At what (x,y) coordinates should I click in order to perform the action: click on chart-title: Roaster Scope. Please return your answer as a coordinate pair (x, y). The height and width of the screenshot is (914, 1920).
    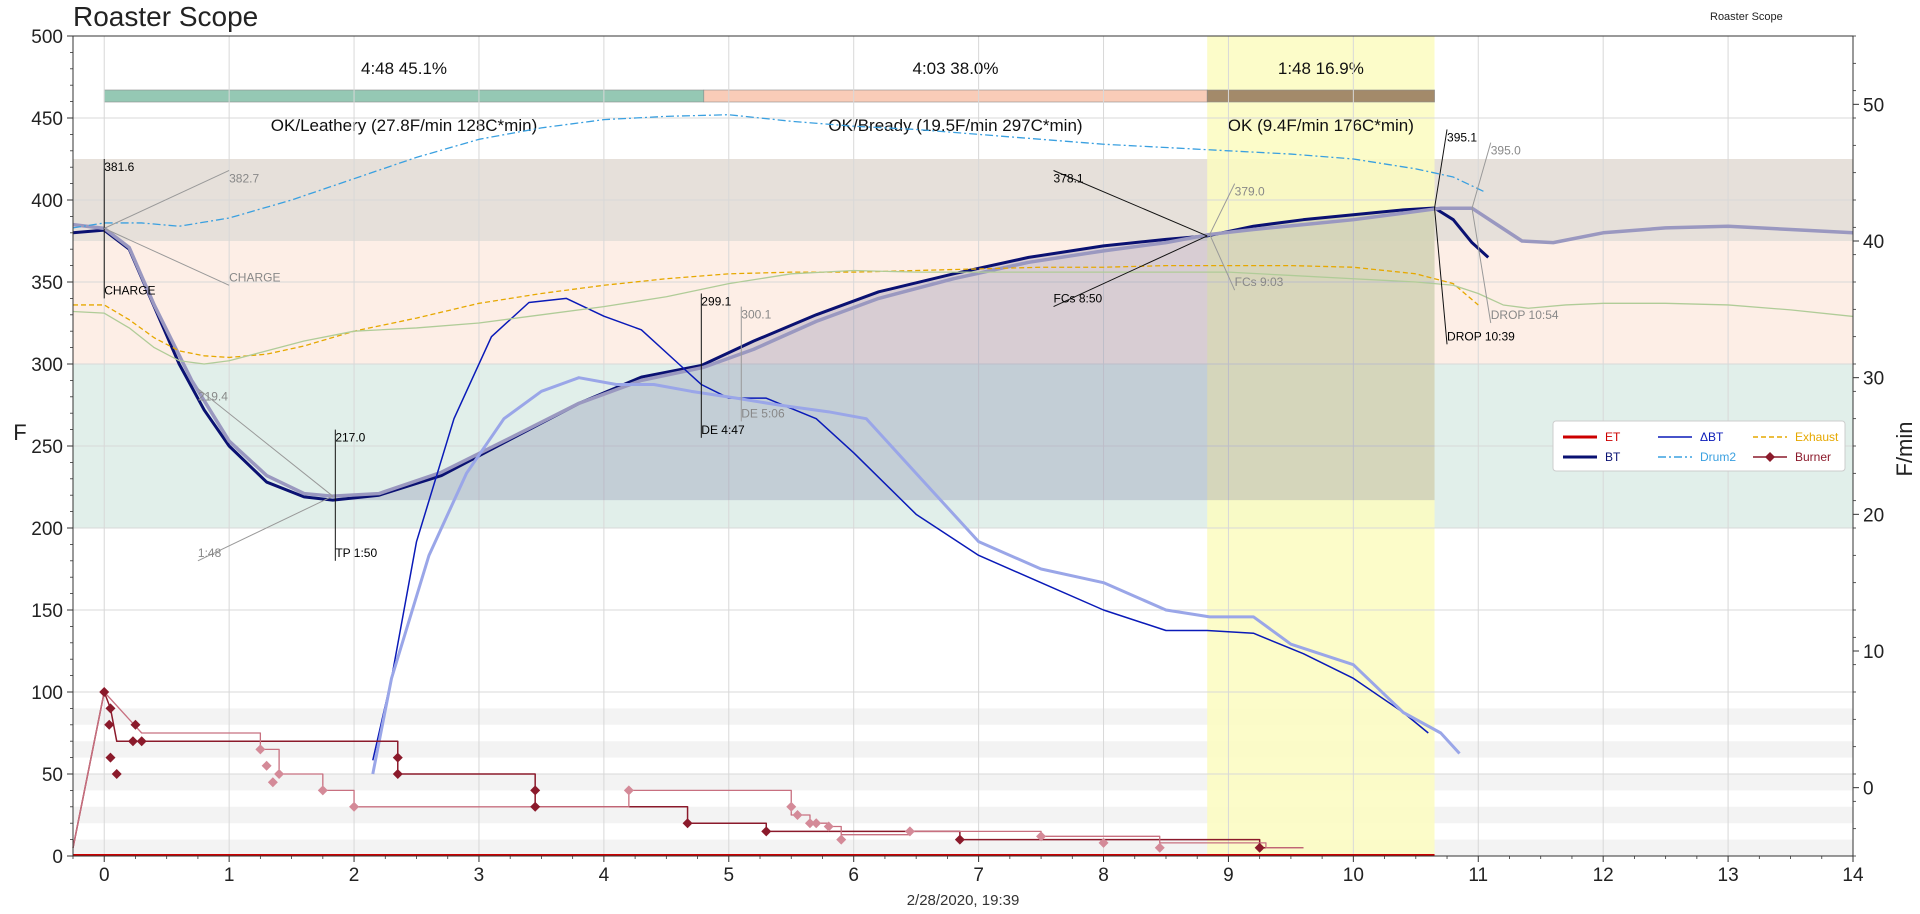
    Looking at the image, I should click on (165, 16).